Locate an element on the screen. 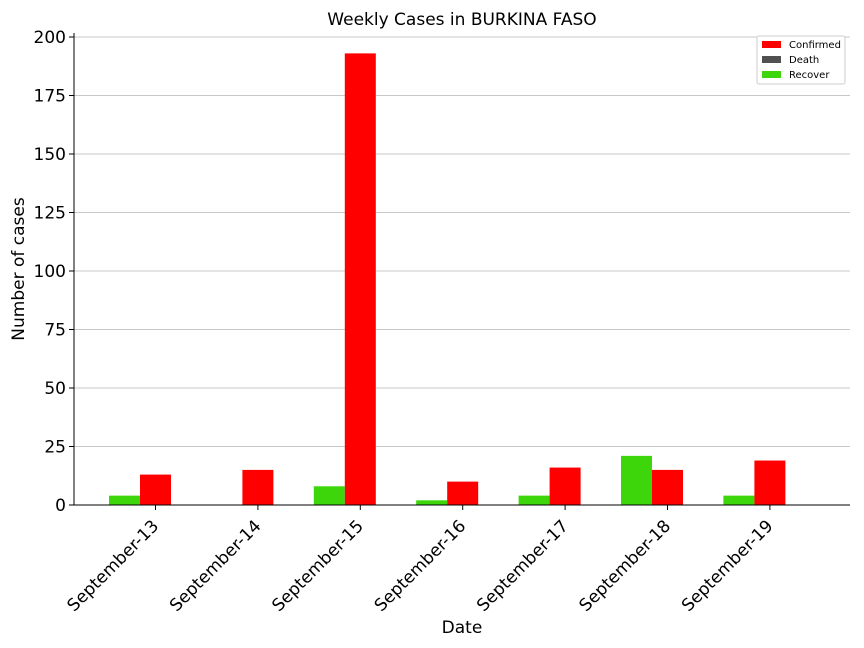 This screenshot has width=864, height=648. legend-label-recover: Recover is located at coordinates (809, 75).